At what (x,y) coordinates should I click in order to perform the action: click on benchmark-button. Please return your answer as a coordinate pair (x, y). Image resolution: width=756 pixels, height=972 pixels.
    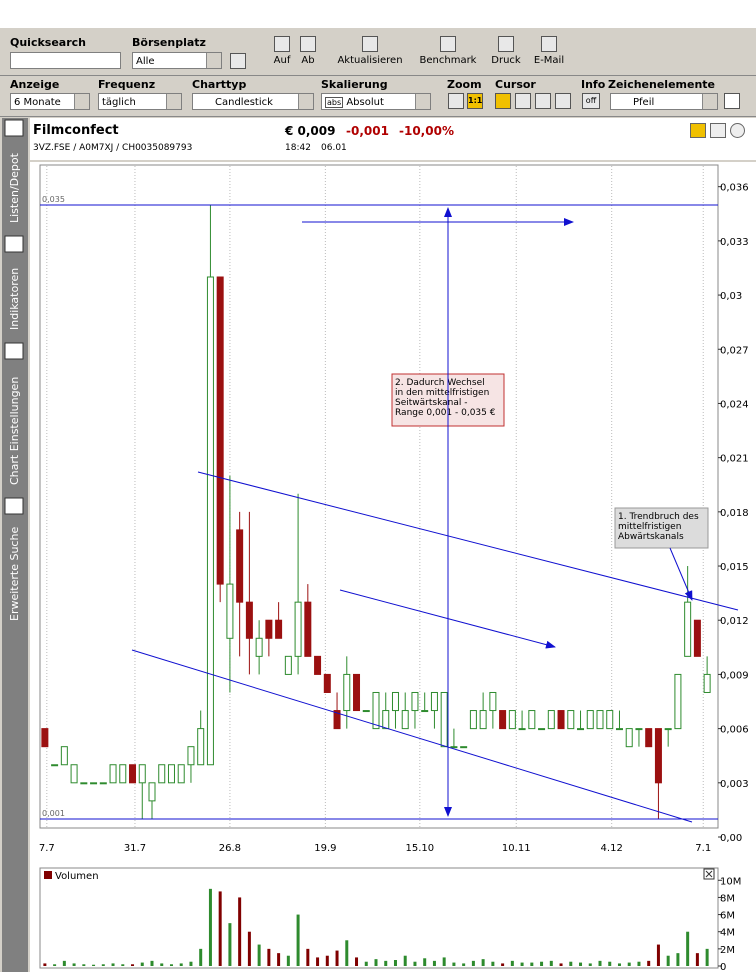
    Looking at the image, I should click on (448, 44).